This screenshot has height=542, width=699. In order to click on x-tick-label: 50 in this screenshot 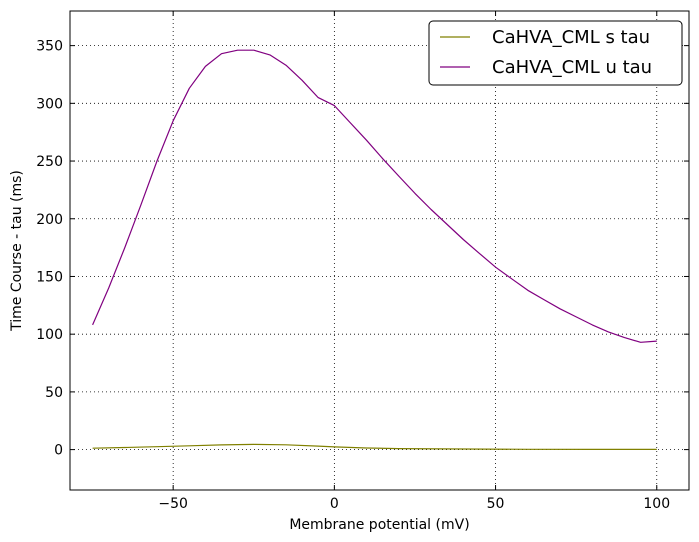, I will do `click(496, 504)`.